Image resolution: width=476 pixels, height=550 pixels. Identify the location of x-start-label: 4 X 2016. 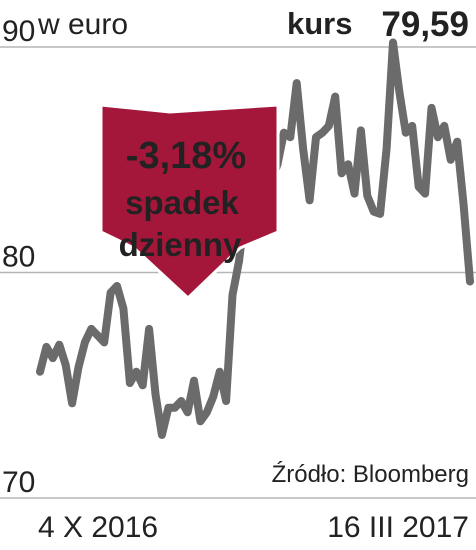
(98, 527).